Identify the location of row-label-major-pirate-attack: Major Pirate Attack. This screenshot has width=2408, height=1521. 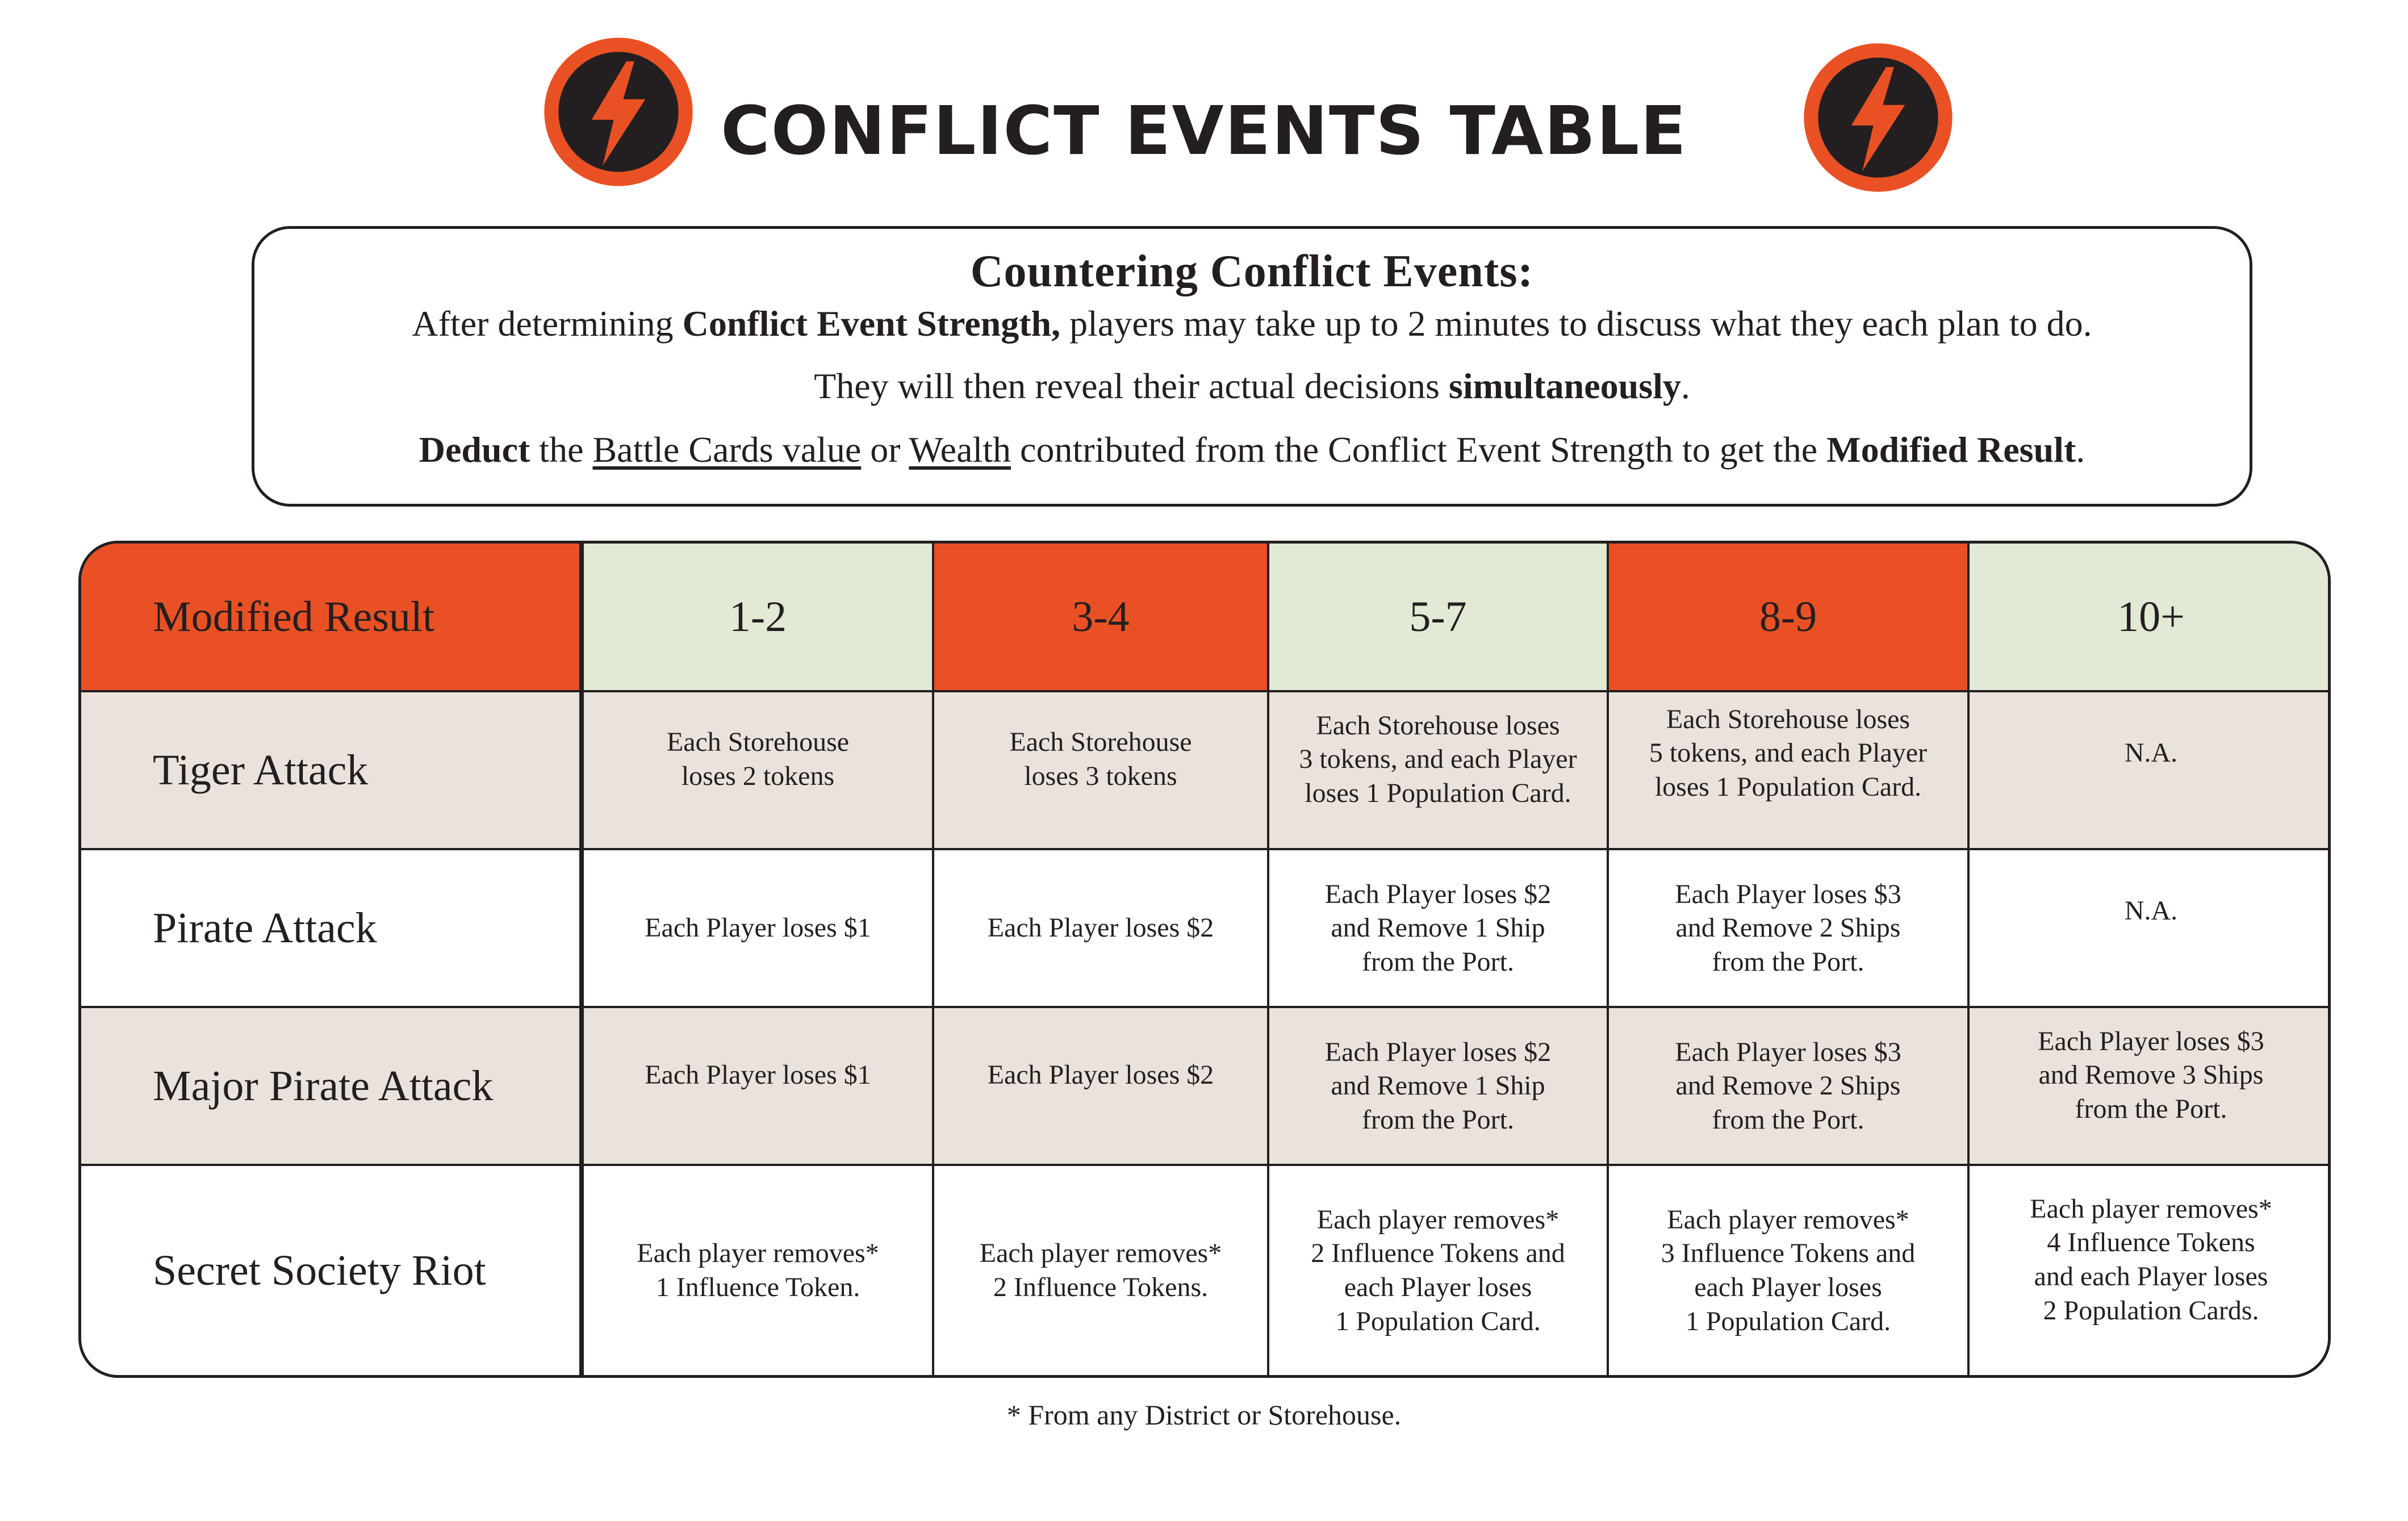
(332, 1087).